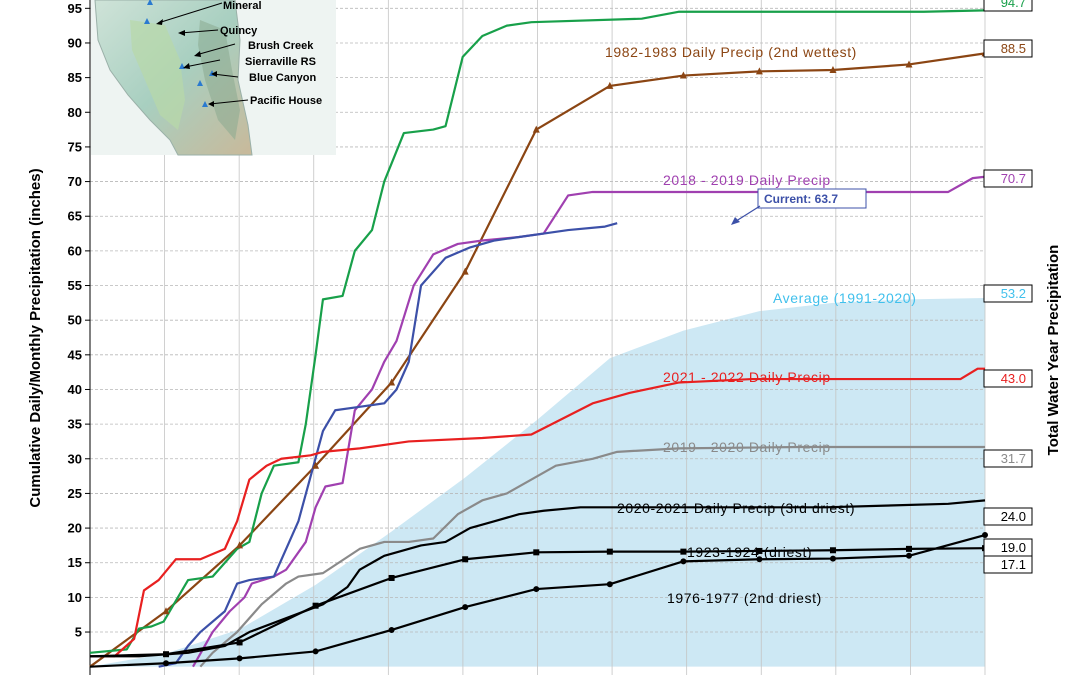  I want to click on station-label-mineral: Mineral, so click(242, 6).